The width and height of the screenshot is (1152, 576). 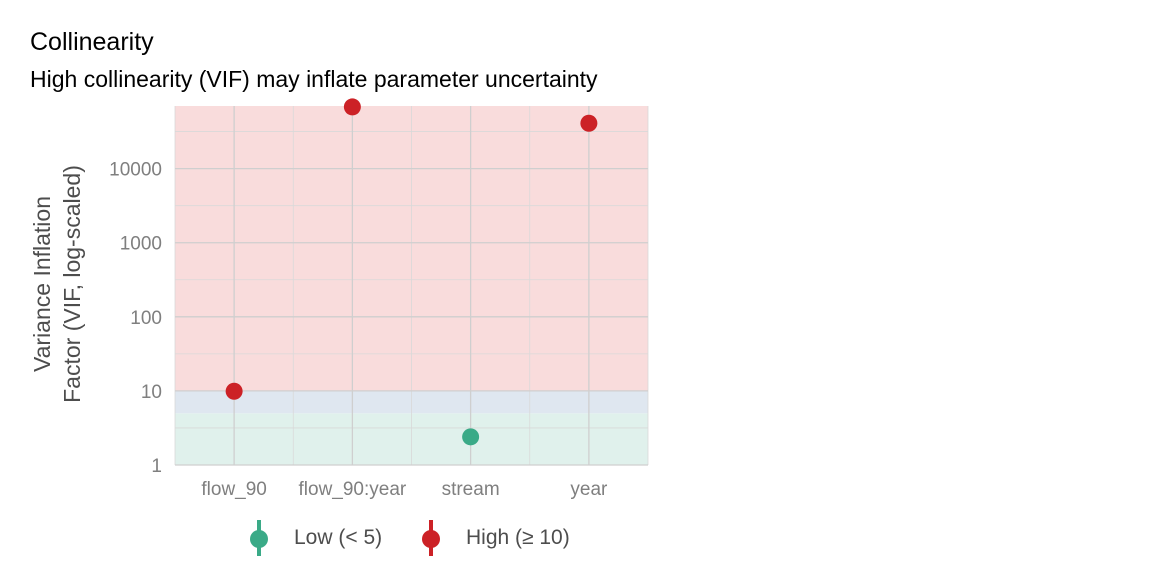 I want to click on y-tick-label: 10000, so click(x=135, y=170).